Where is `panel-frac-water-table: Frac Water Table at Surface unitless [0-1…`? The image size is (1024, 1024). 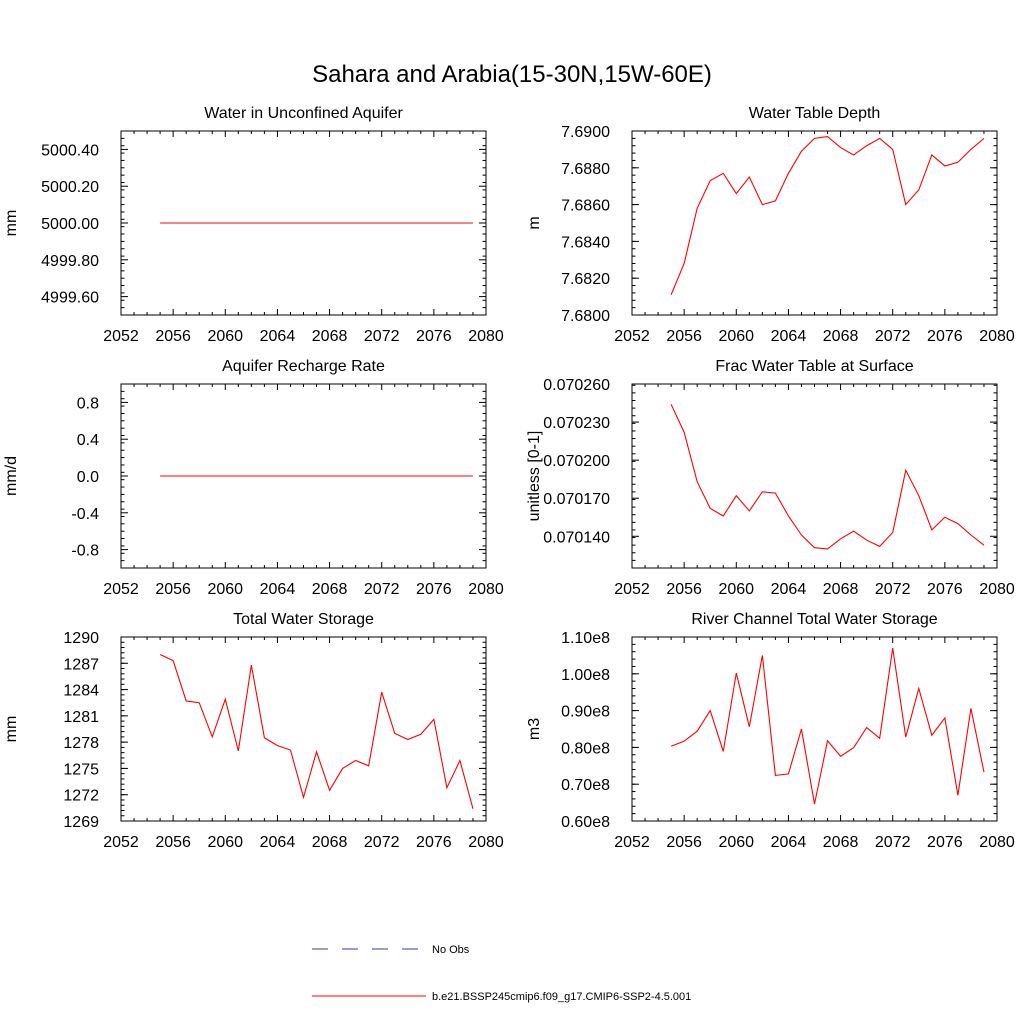
panel-frac-water-table: Frac Water Table at Surface unitless [0-1… is located at coordinates (770, 478).